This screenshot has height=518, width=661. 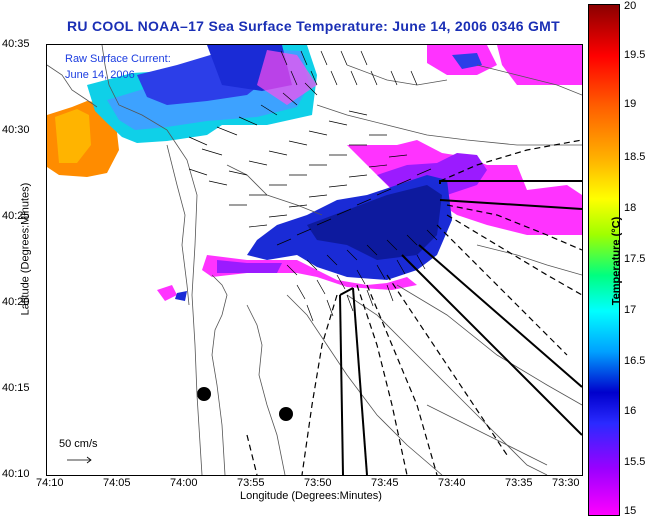 I want to click on y-axis-label: Latitude (Degrees:Minutes), so click(x=25, y=249).